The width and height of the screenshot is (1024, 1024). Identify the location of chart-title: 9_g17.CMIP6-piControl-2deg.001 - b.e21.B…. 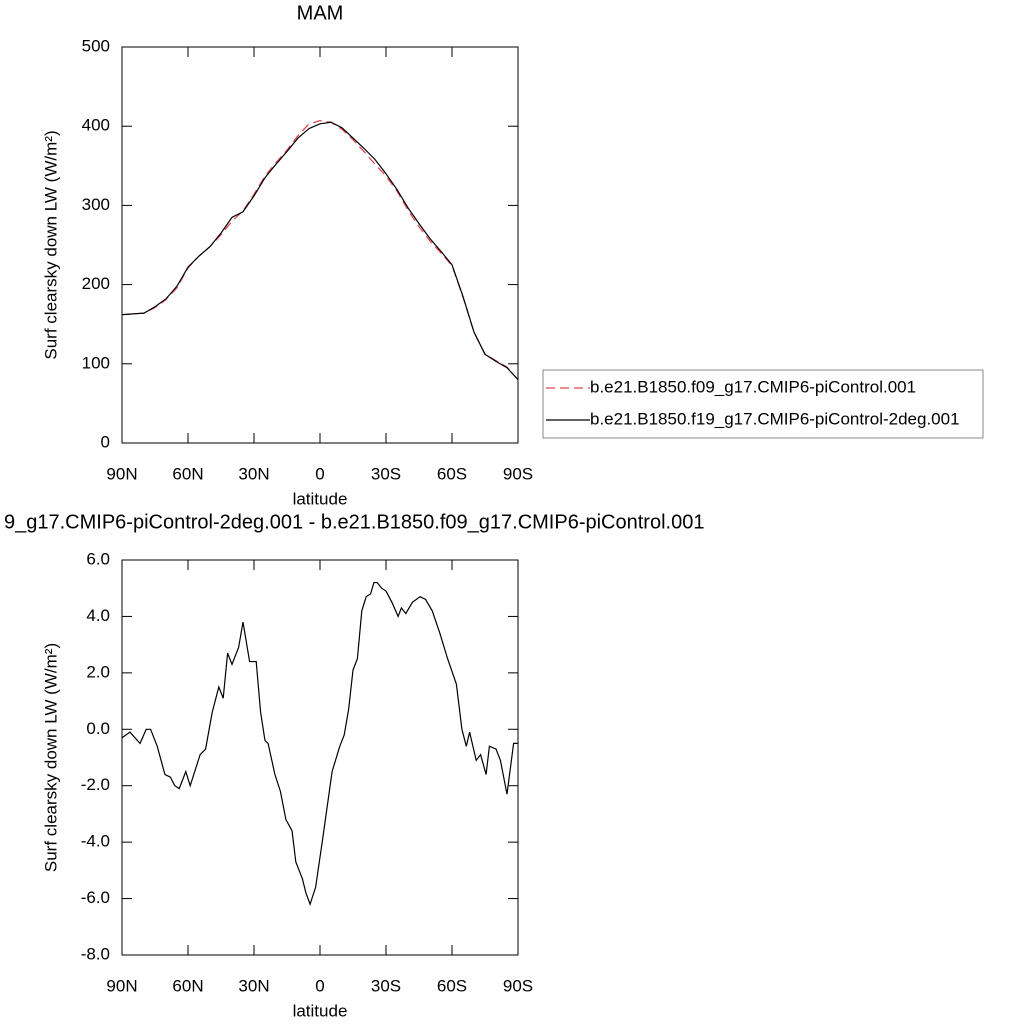
(354, 522).